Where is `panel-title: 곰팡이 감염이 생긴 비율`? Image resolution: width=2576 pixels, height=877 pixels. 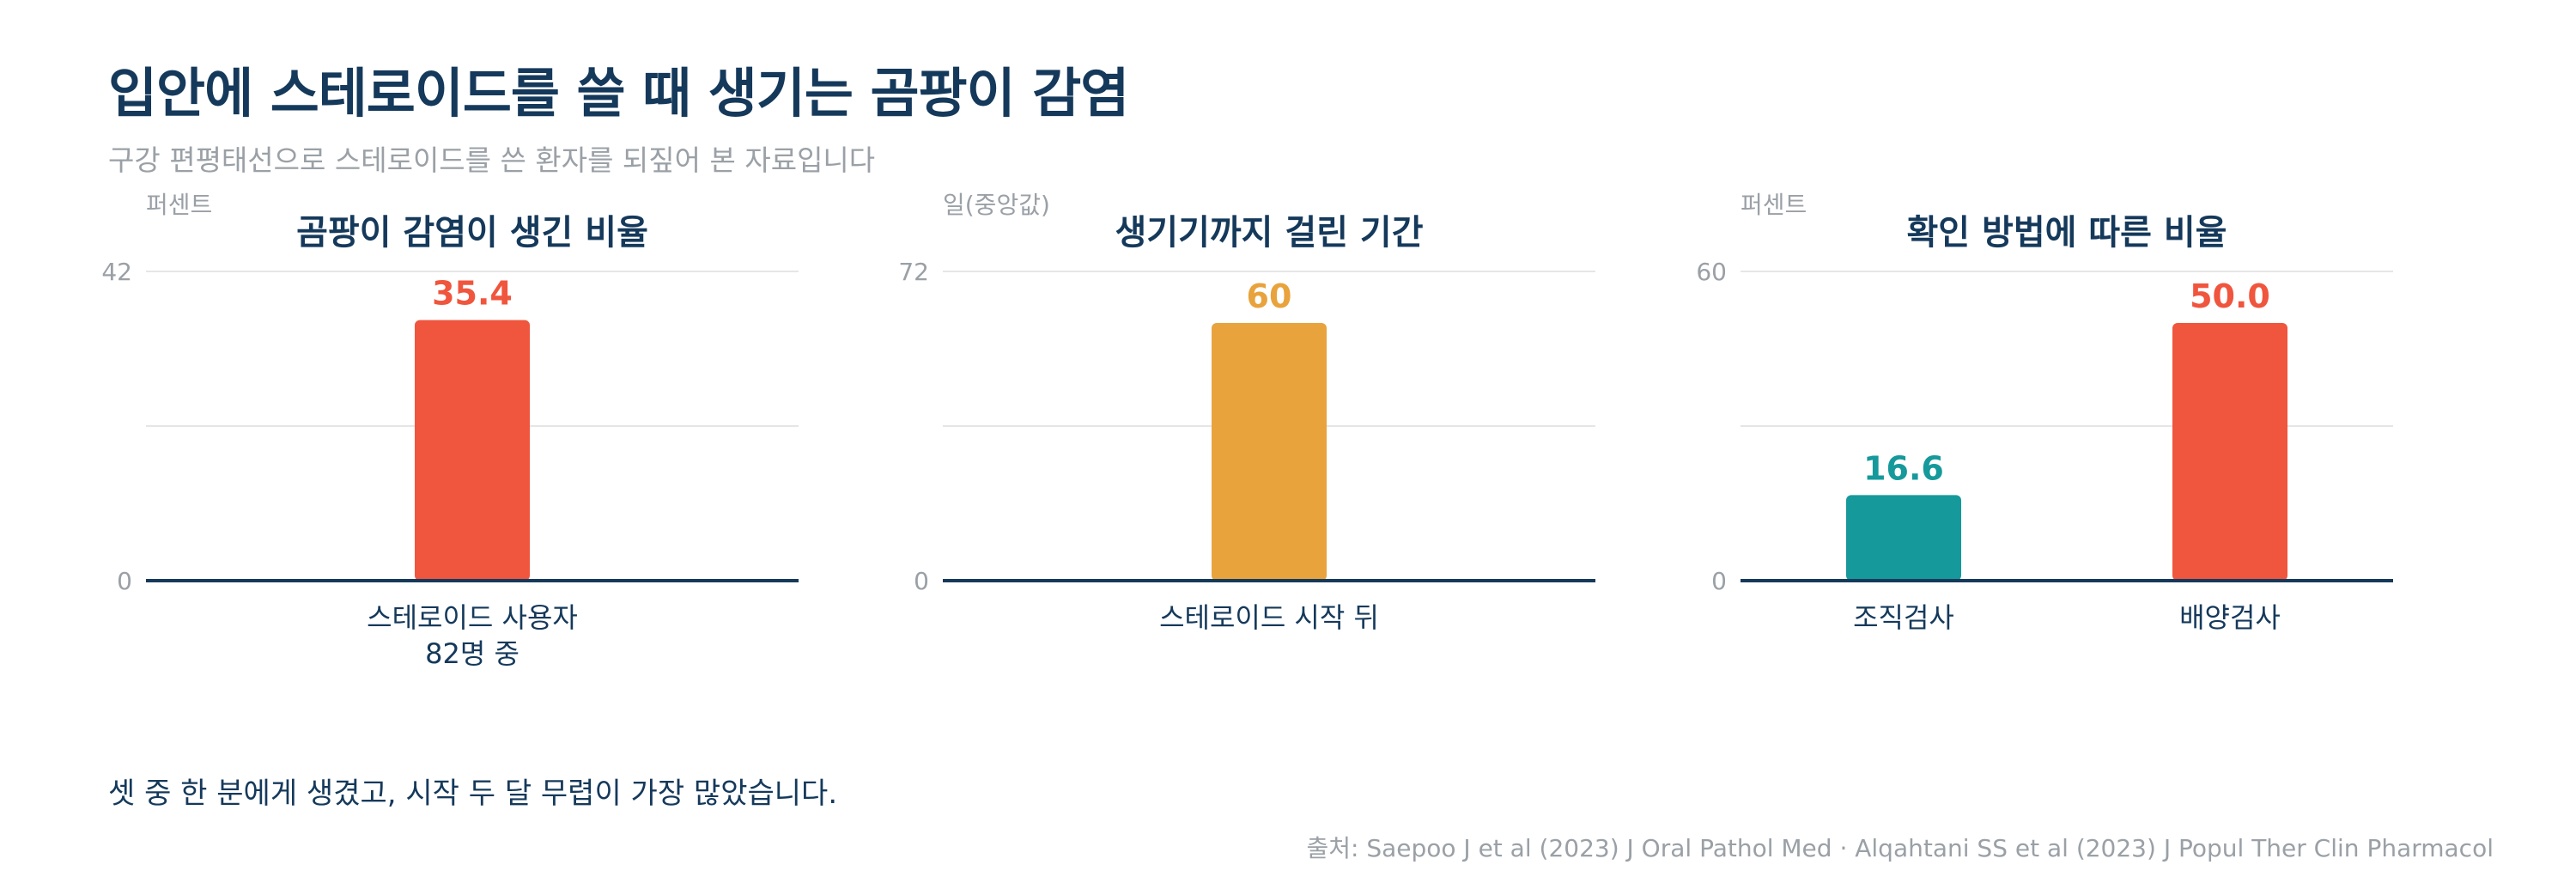 panel-title: 곰팡이 감염이 생긴 비율 is located at coordinates (472, 233).